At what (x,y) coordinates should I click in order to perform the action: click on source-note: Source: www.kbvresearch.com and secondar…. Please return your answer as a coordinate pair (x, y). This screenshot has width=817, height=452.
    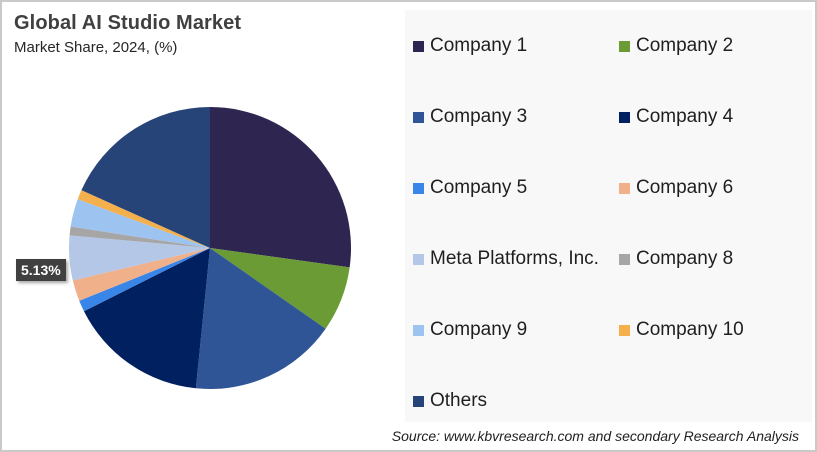
    Looking at the image, I should click on (595, 436).